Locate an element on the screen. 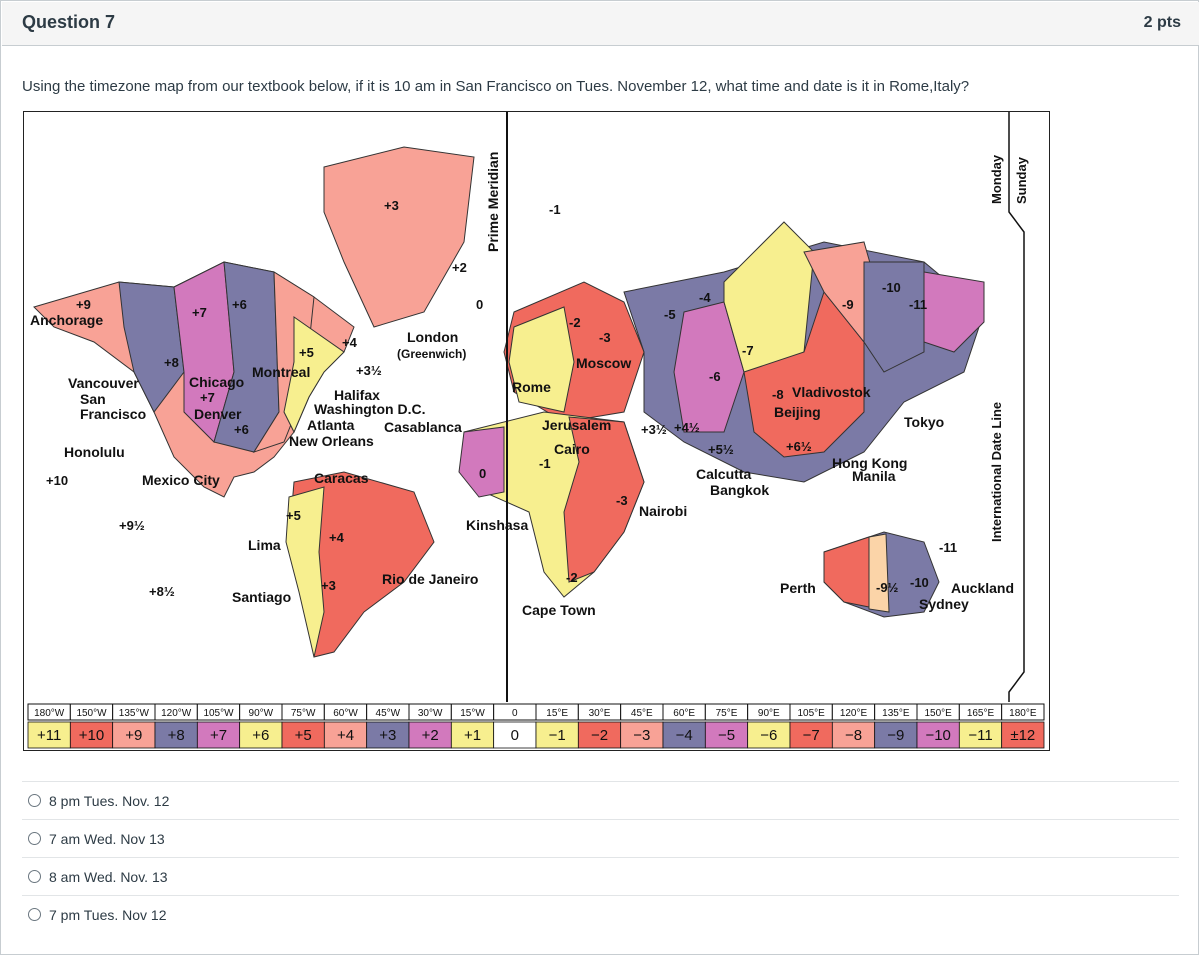  city-label: Bangkok is located at coordinates (739, 490).